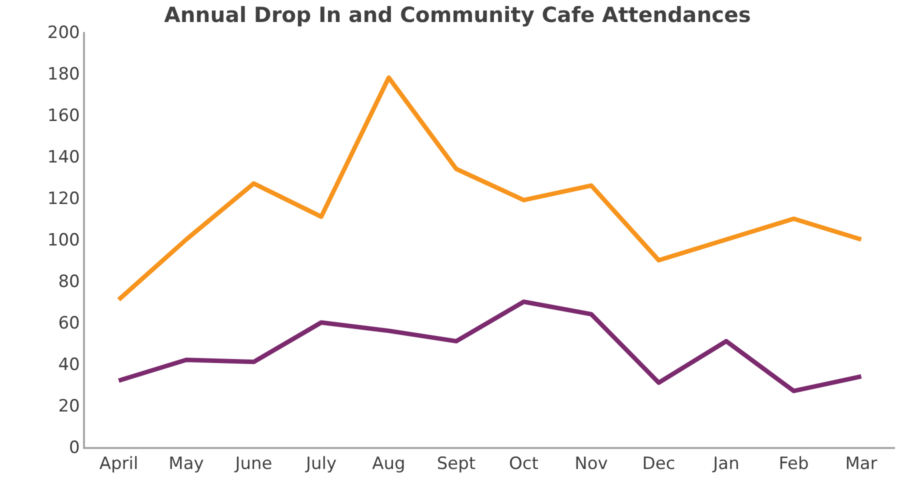 The width and height of the screenshot is (915, 487). What do you see at coordinates (63, 32) in the screenshot?
I see `y-tick-label: 200` at bounding box center [63, 32].